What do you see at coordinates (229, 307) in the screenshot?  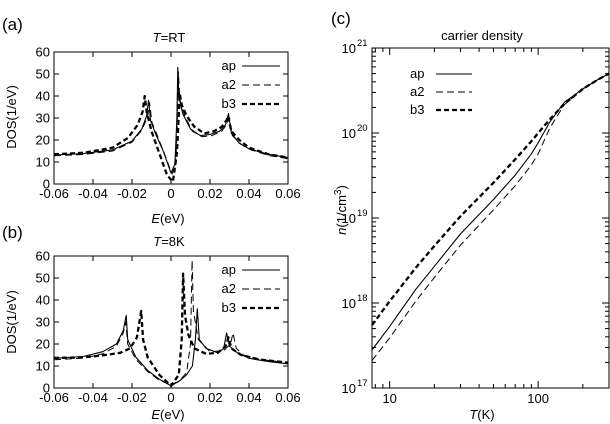 I see `panel-b-legend-b3-label: b3` at bounding box center [229, 307].